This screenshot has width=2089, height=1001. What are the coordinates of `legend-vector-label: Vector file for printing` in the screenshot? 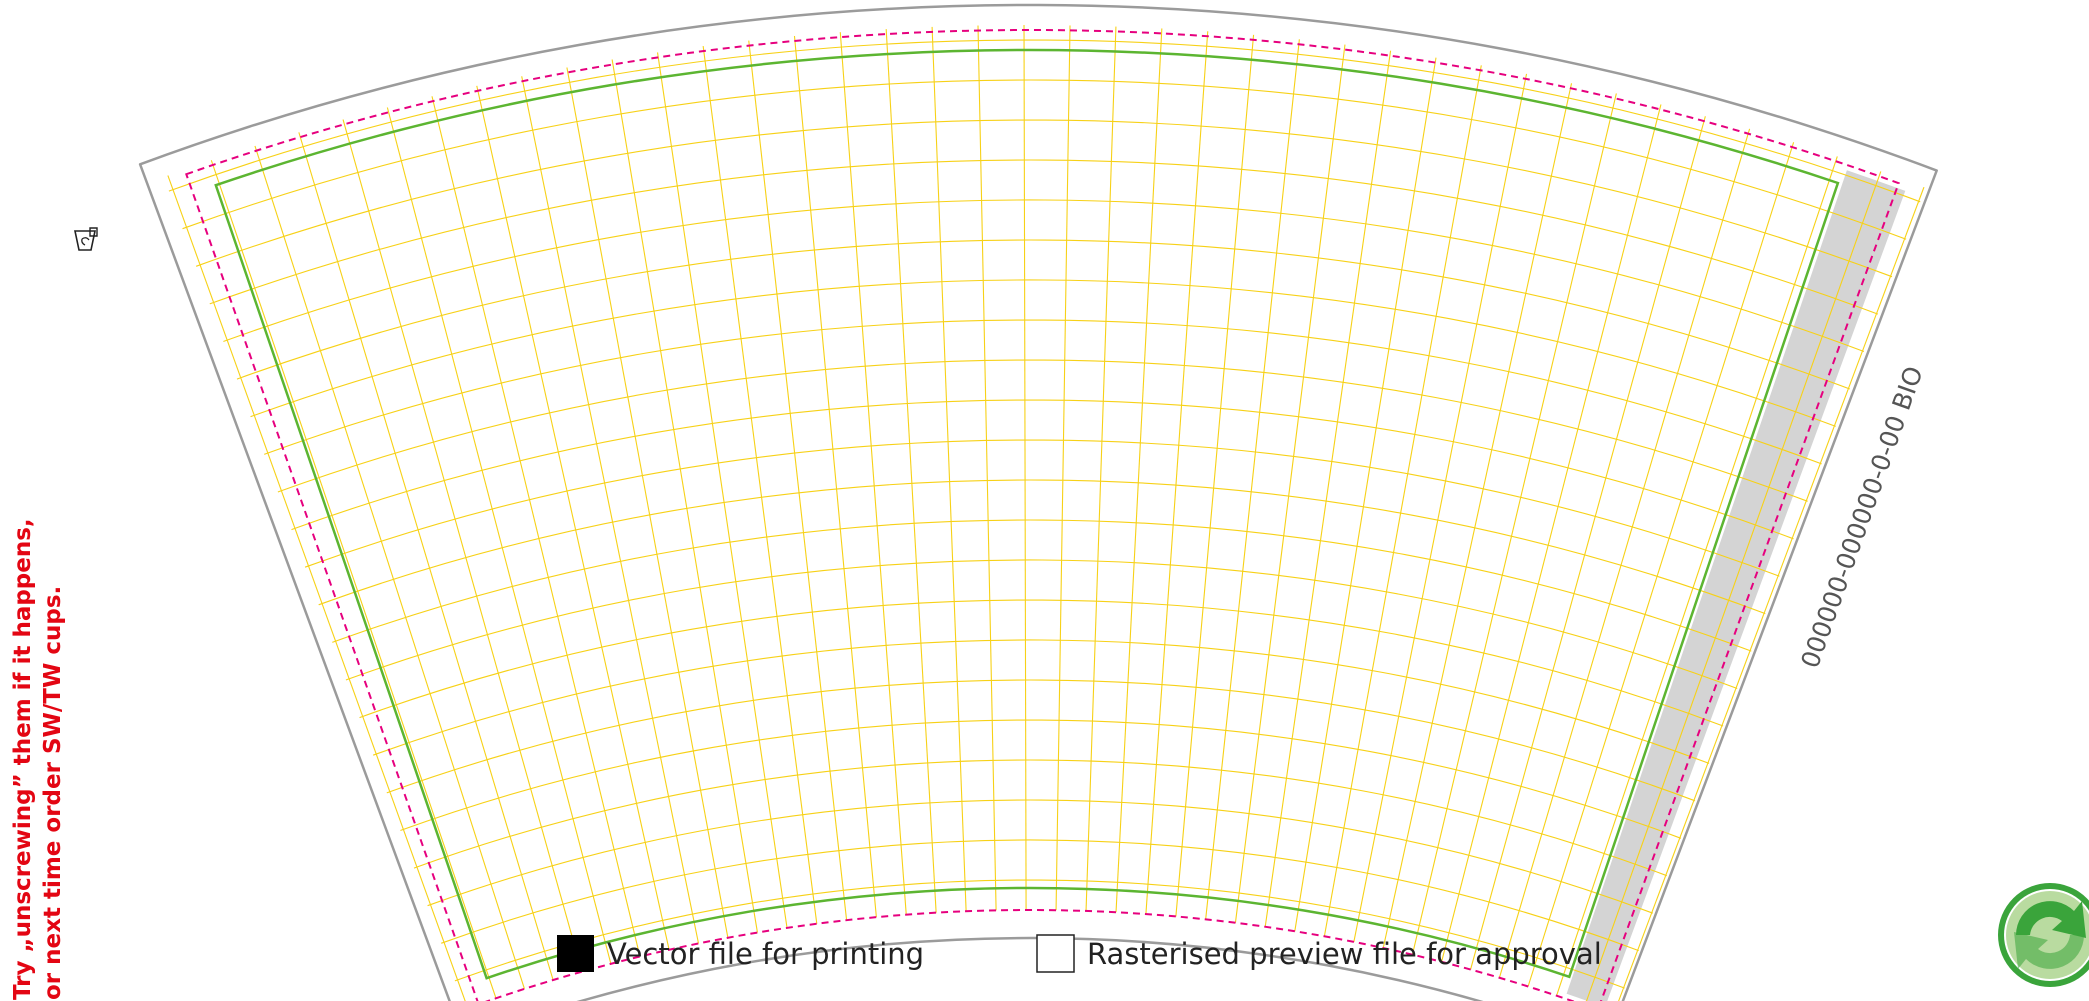 It's located at (765, 954).